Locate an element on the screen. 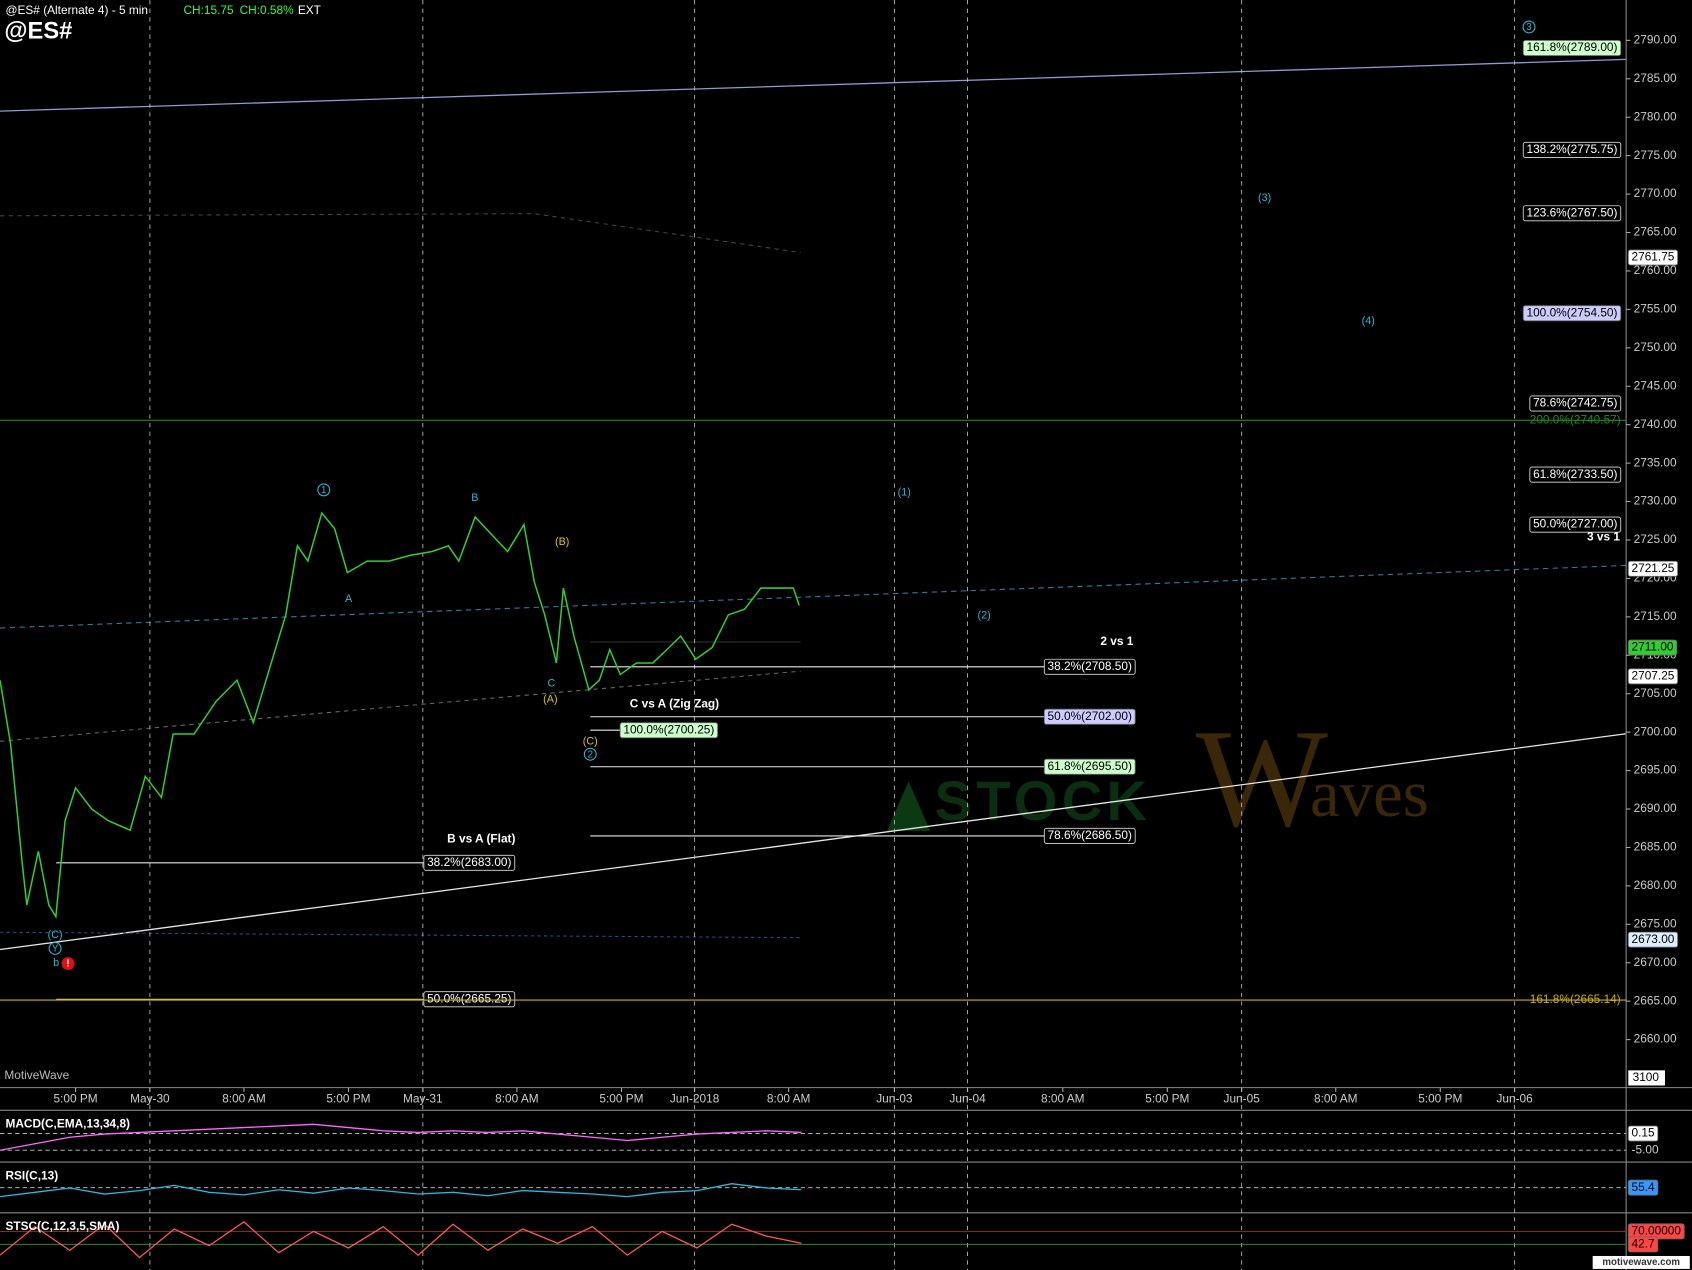  alert-dot is located at coordinates (68, 964).